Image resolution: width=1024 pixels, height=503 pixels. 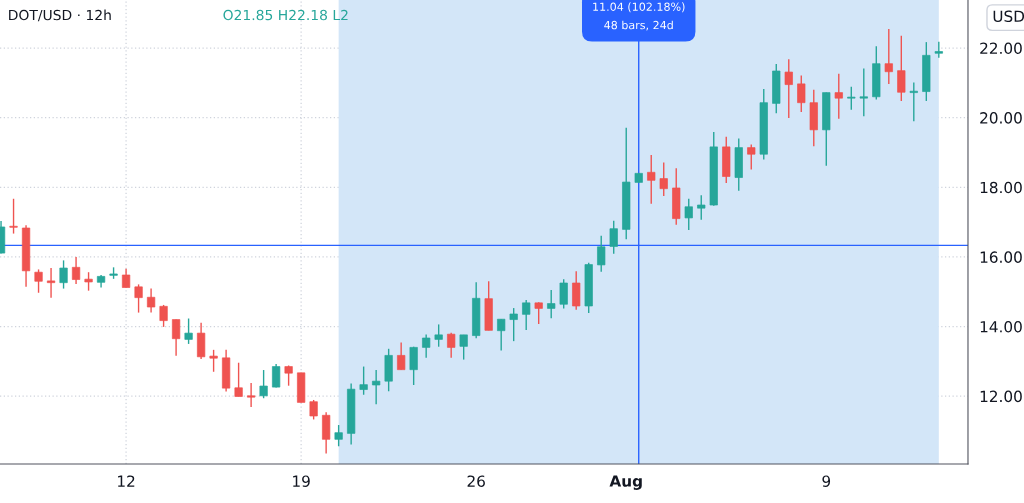 What do you see at coordinates (1001, 326) in the screenshot?
I see `y-tick-label: 14.00` at bounding box center [1001, 326].